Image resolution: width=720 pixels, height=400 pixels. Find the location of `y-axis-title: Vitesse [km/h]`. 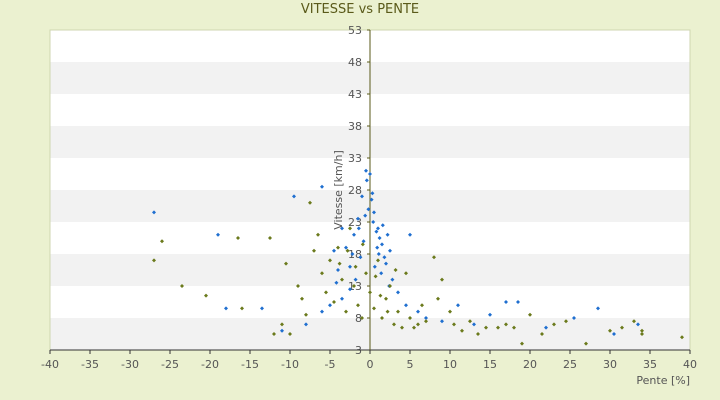

y-axis-title: Vitesse [km/h] is located at coordinates (338, 190).